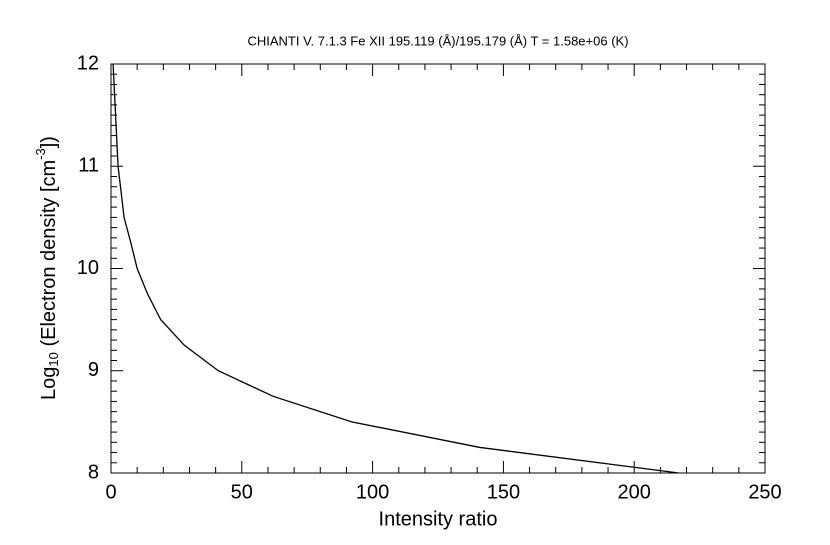 This screenshot has height=545, width=830. What do you see at coordinates (372, 492) in the screenshot?
I see `x-tick-label: 100` at bounding box center [372, 492].